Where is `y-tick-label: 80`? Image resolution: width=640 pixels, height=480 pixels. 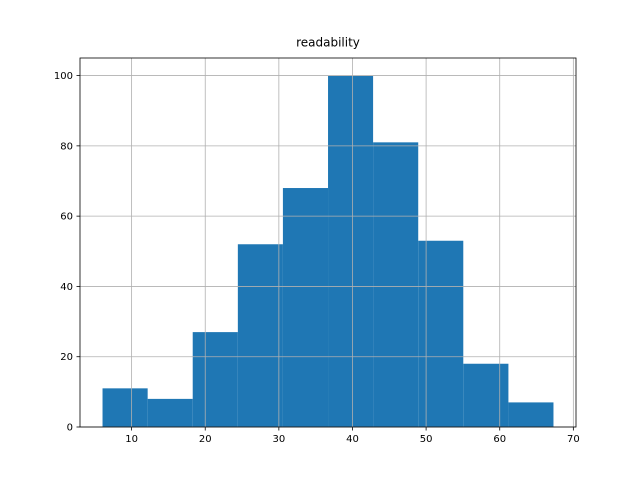
y-tick-label: 80 is located at coordinates (66, 146).